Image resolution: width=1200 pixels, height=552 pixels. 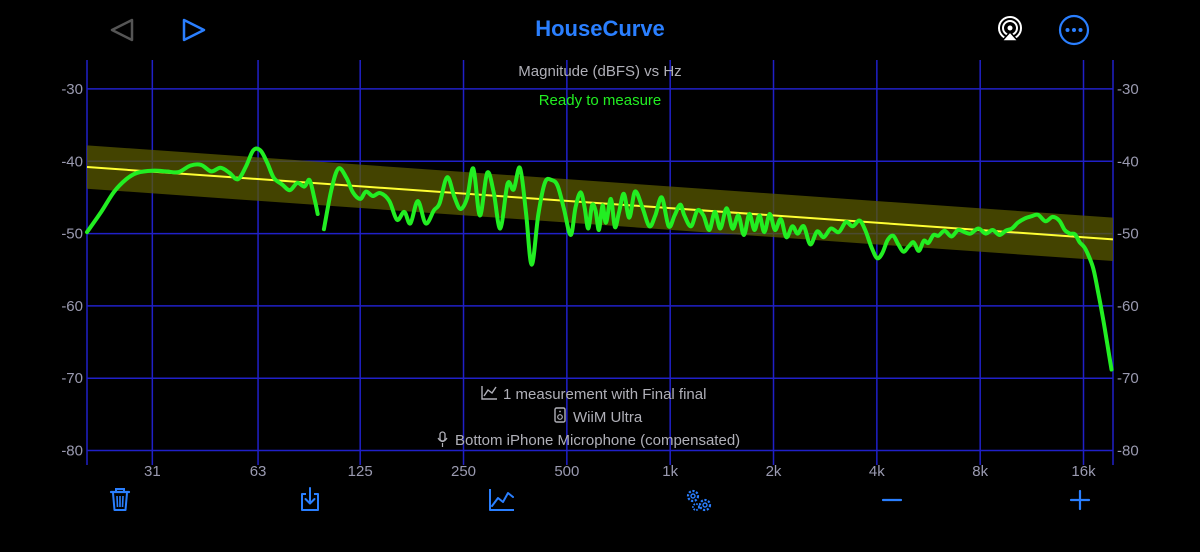 I want to click on gears-icon, so click(x=699, y=500).